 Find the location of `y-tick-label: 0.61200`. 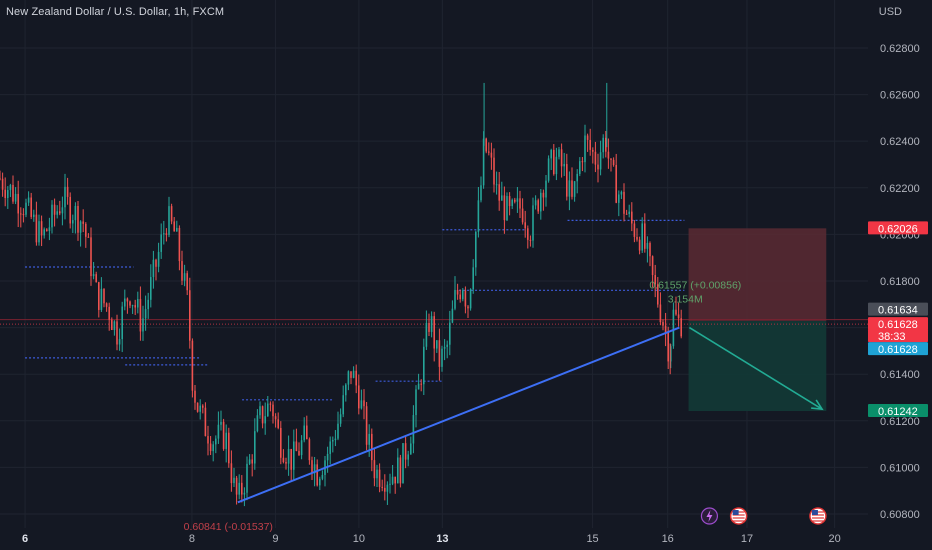

y-tick-label: 0.61200 is located at coordinates (900, 422).